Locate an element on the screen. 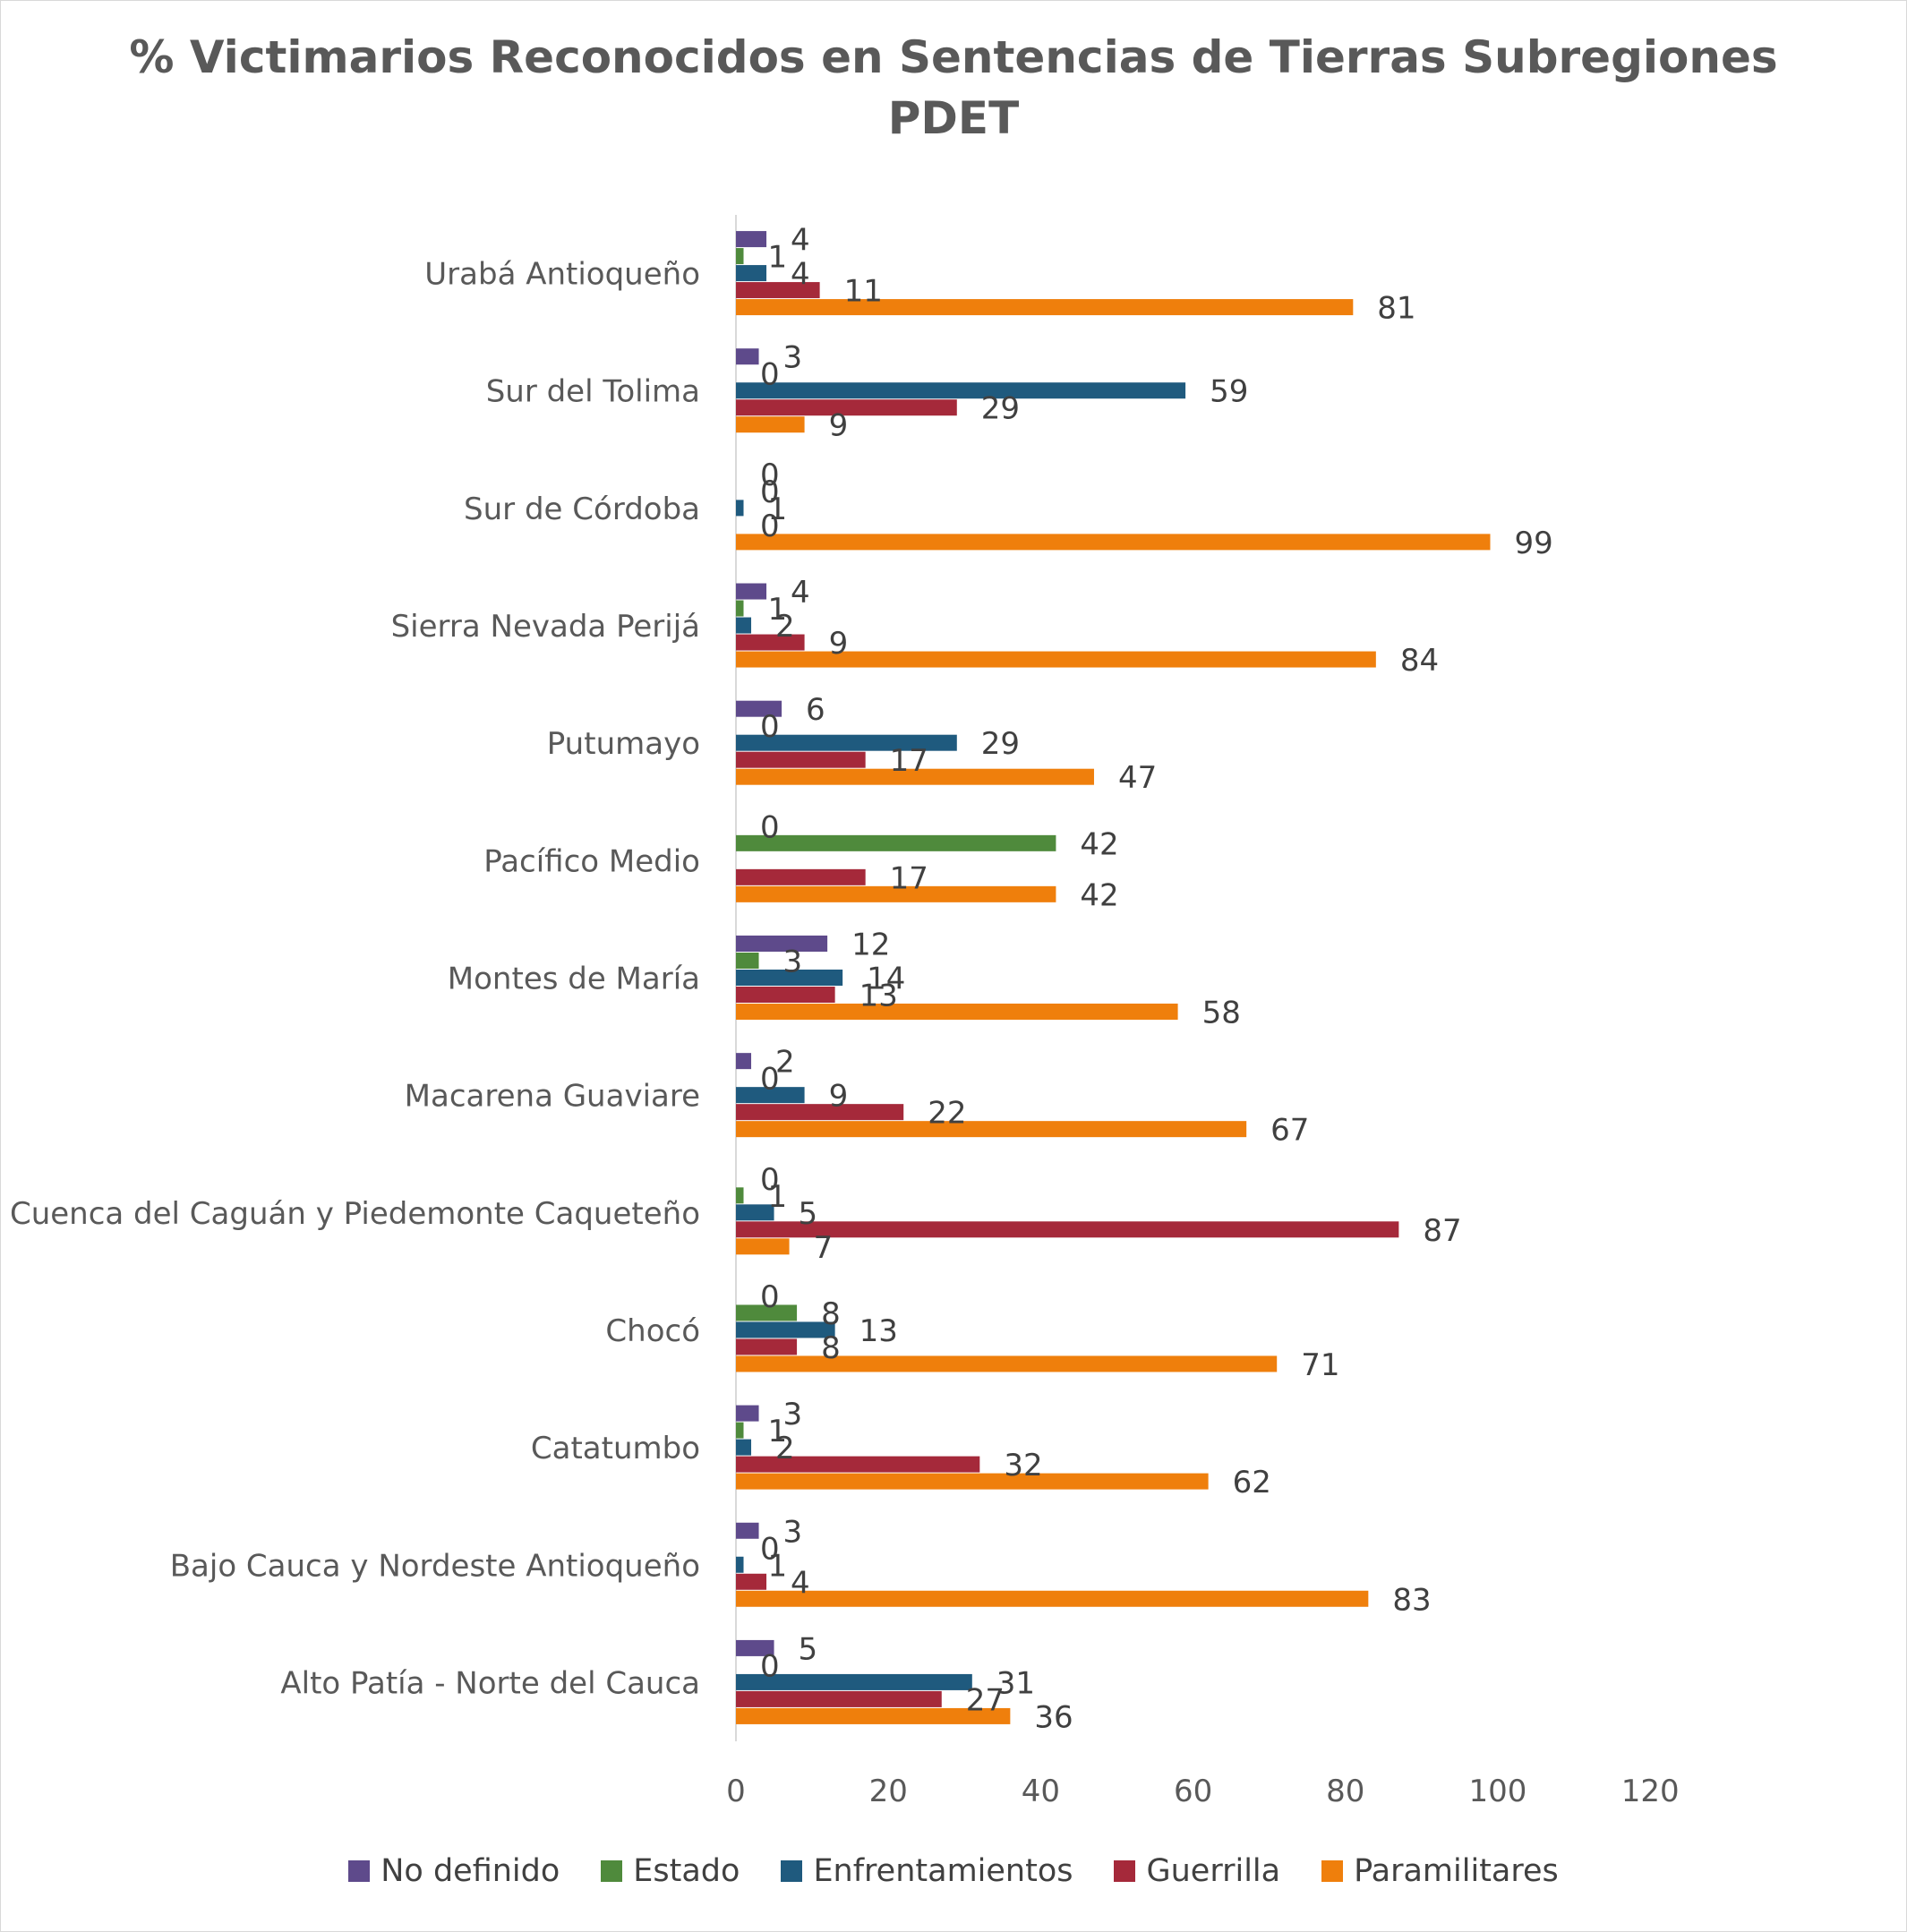  legend-label: Guerrilla is located at coordinates (1213, 1871).